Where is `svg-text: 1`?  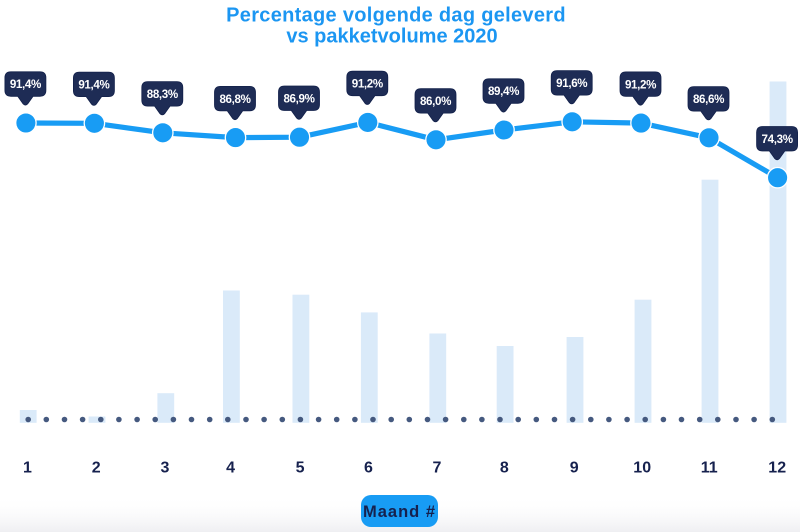
svg-text: 1 is located at coordinates (27, 468).